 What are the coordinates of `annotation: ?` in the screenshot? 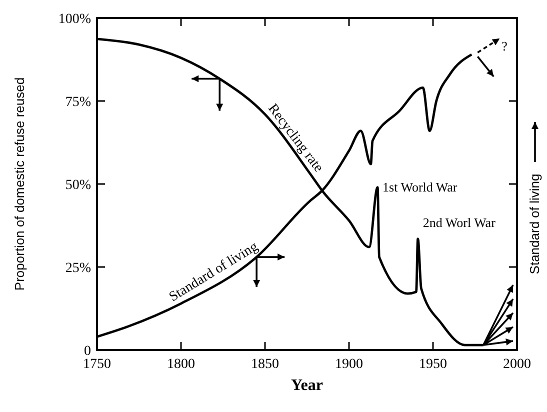 It's located at (505, 46).